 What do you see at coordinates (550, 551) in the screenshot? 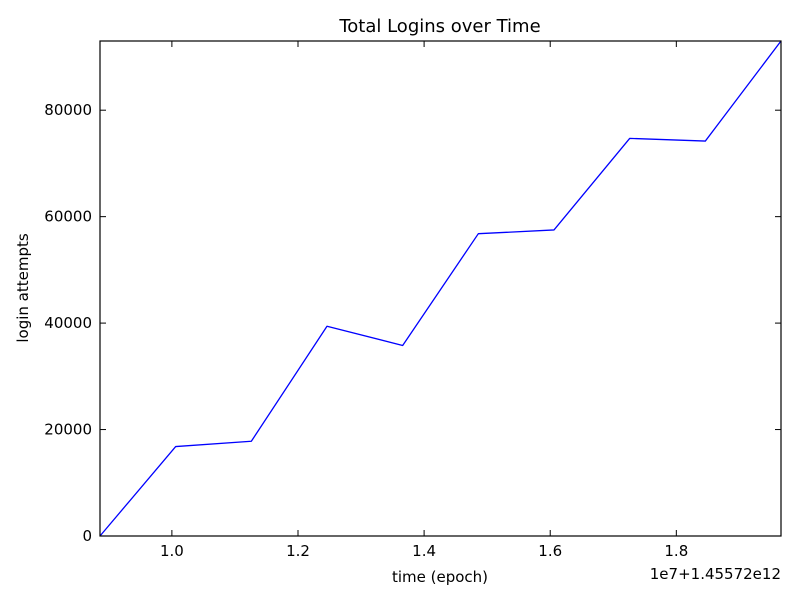
I see `x-tick-label: 1.6` at bounding box center [550, 551].